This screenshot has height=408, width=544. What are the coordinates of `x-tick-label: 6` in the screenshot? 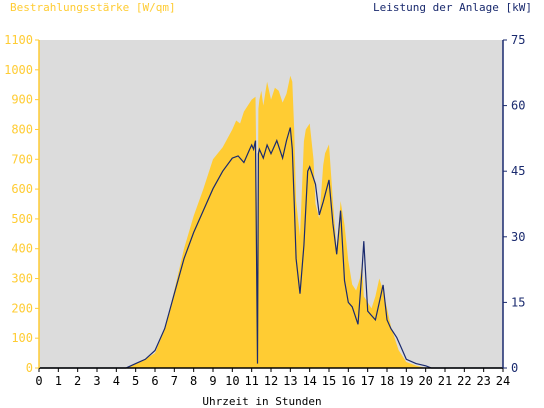 It's located at (154, 381).